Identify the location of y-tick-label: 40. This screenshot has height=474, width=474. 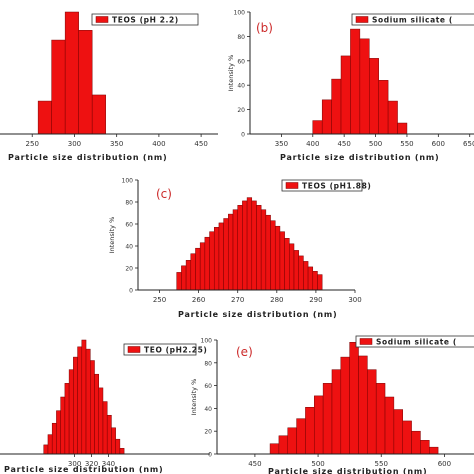
(129, 247).